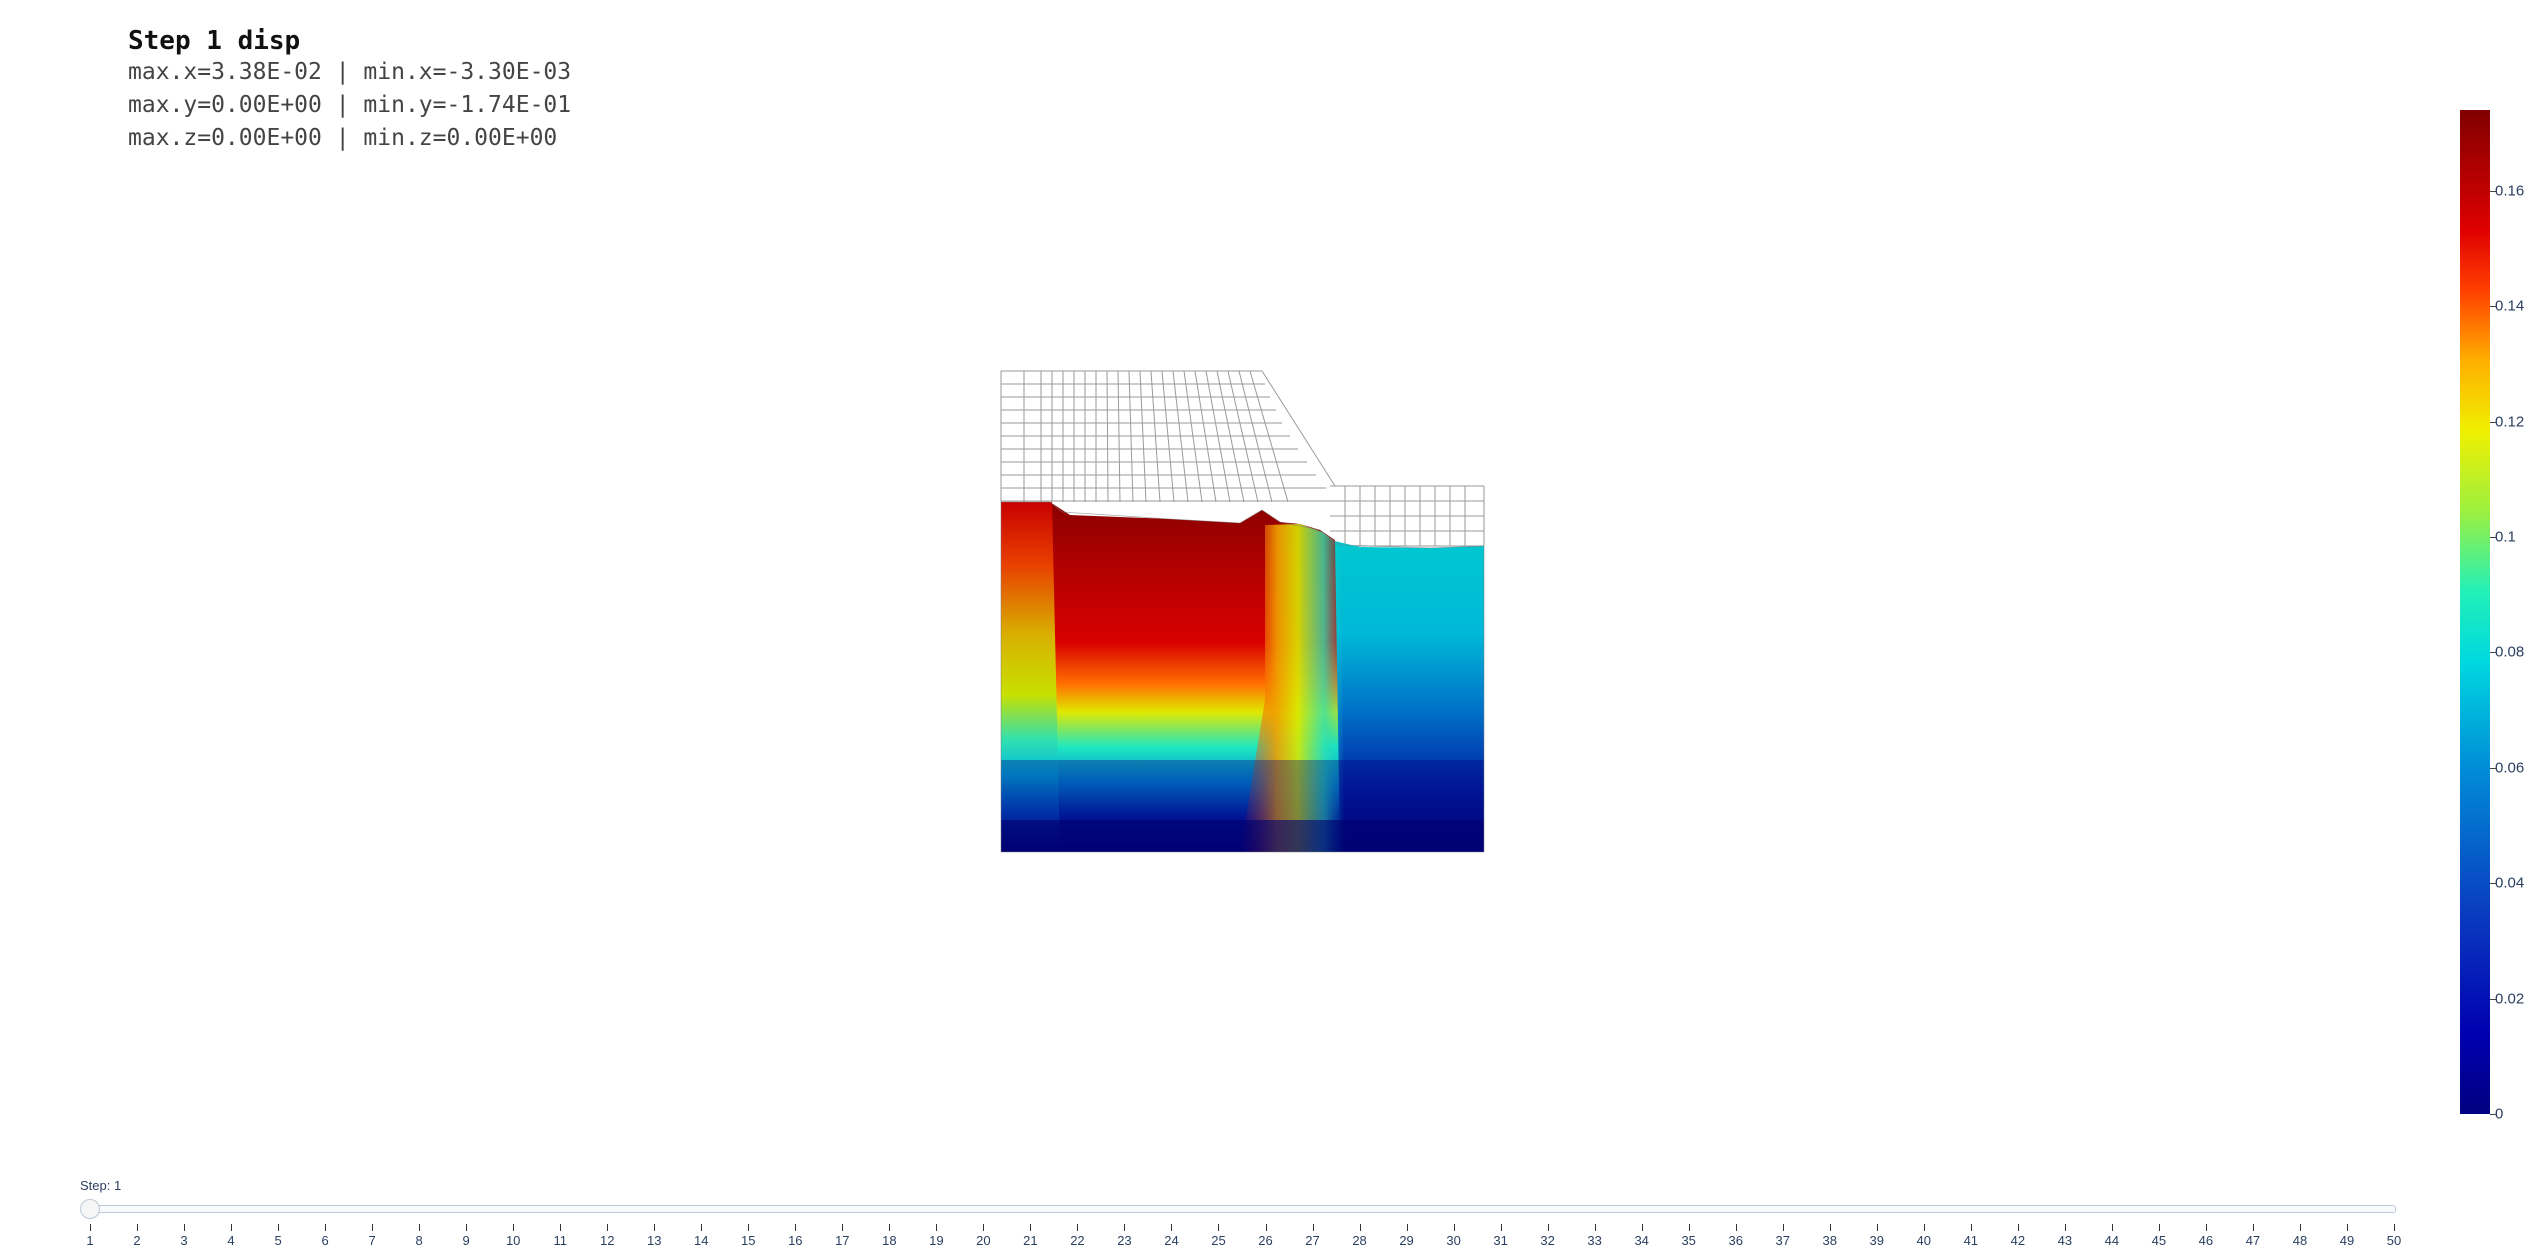 This screenshot has width=2544, height=1255. Describe the element at coordinates (1829, 1240) in the screenshot. I see `slider-step-label: 38` at that location.